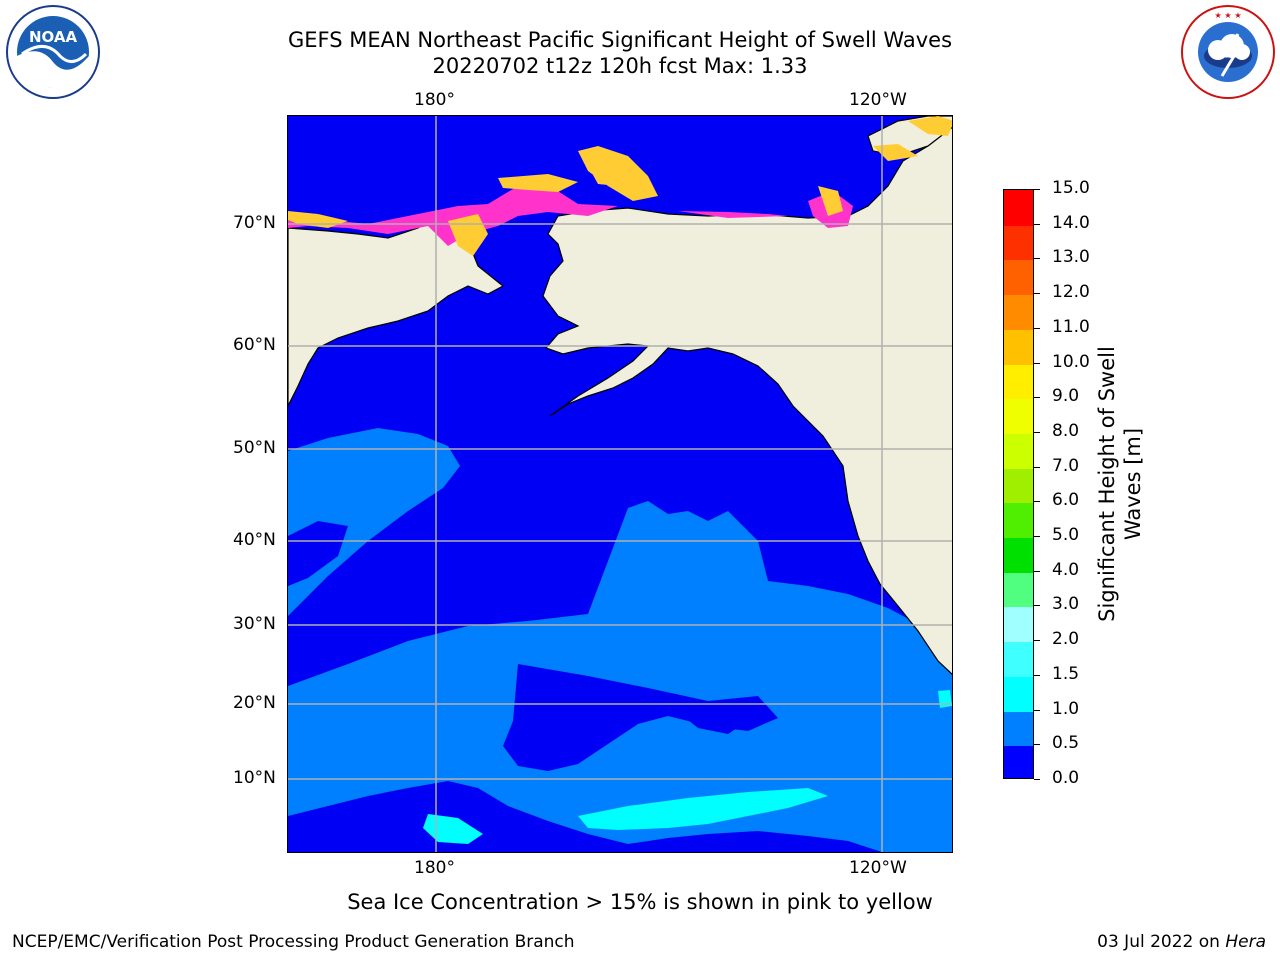  What do you see at coordinates (687, 767) in the screenshot?
I see `swell-region-high` at bounding box center [687, 767].